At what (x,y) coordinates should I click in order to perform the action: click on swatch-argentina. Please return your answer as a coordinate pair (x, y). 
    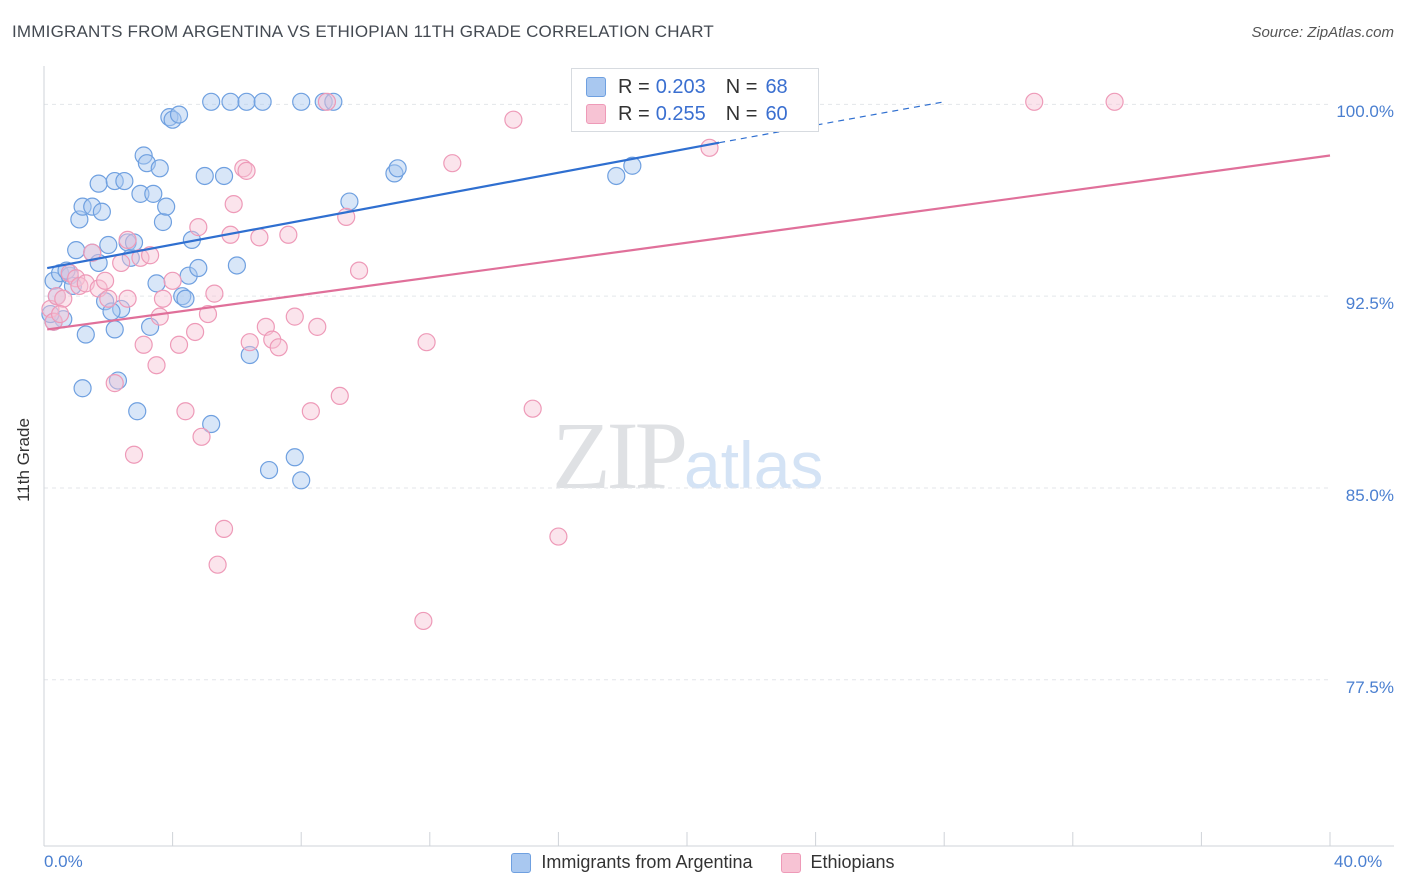
    Looking at the image, I should click on (596, 87).